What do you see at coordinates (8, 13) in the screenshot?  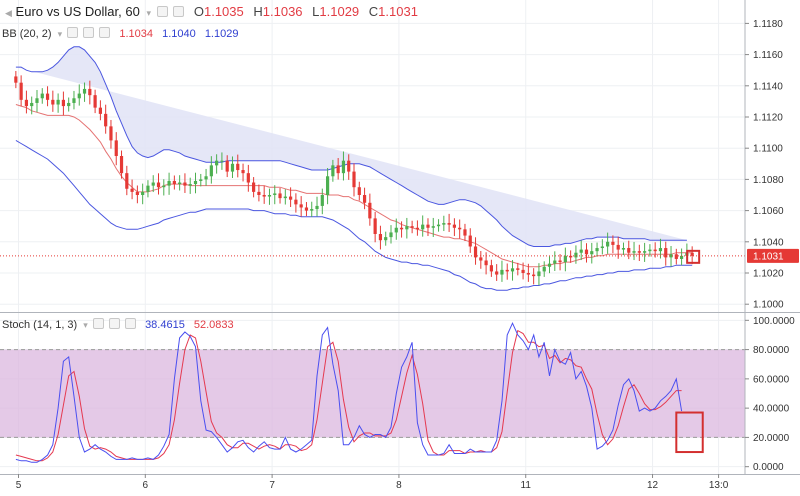 I see `caret-icon: ◀` at bounding box center [8, 13].